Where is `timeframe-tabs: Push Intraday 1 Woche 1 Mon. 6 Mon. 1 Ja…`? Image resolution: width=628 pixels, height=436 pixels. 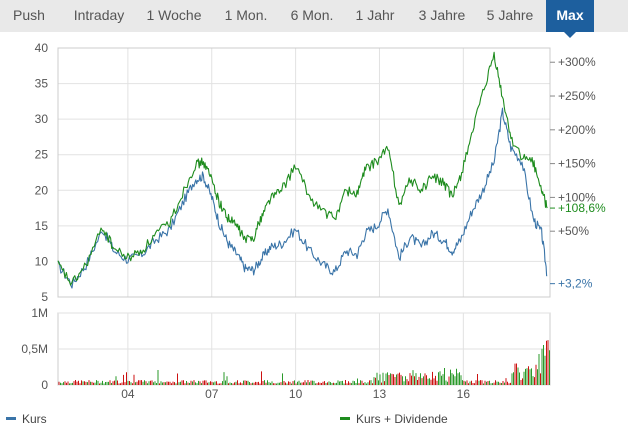 timeframe-tabs: Push Intraday 1 Woche 1 Mon. 6 Mon. 1 Ja… is located at coordinates (314, 19).